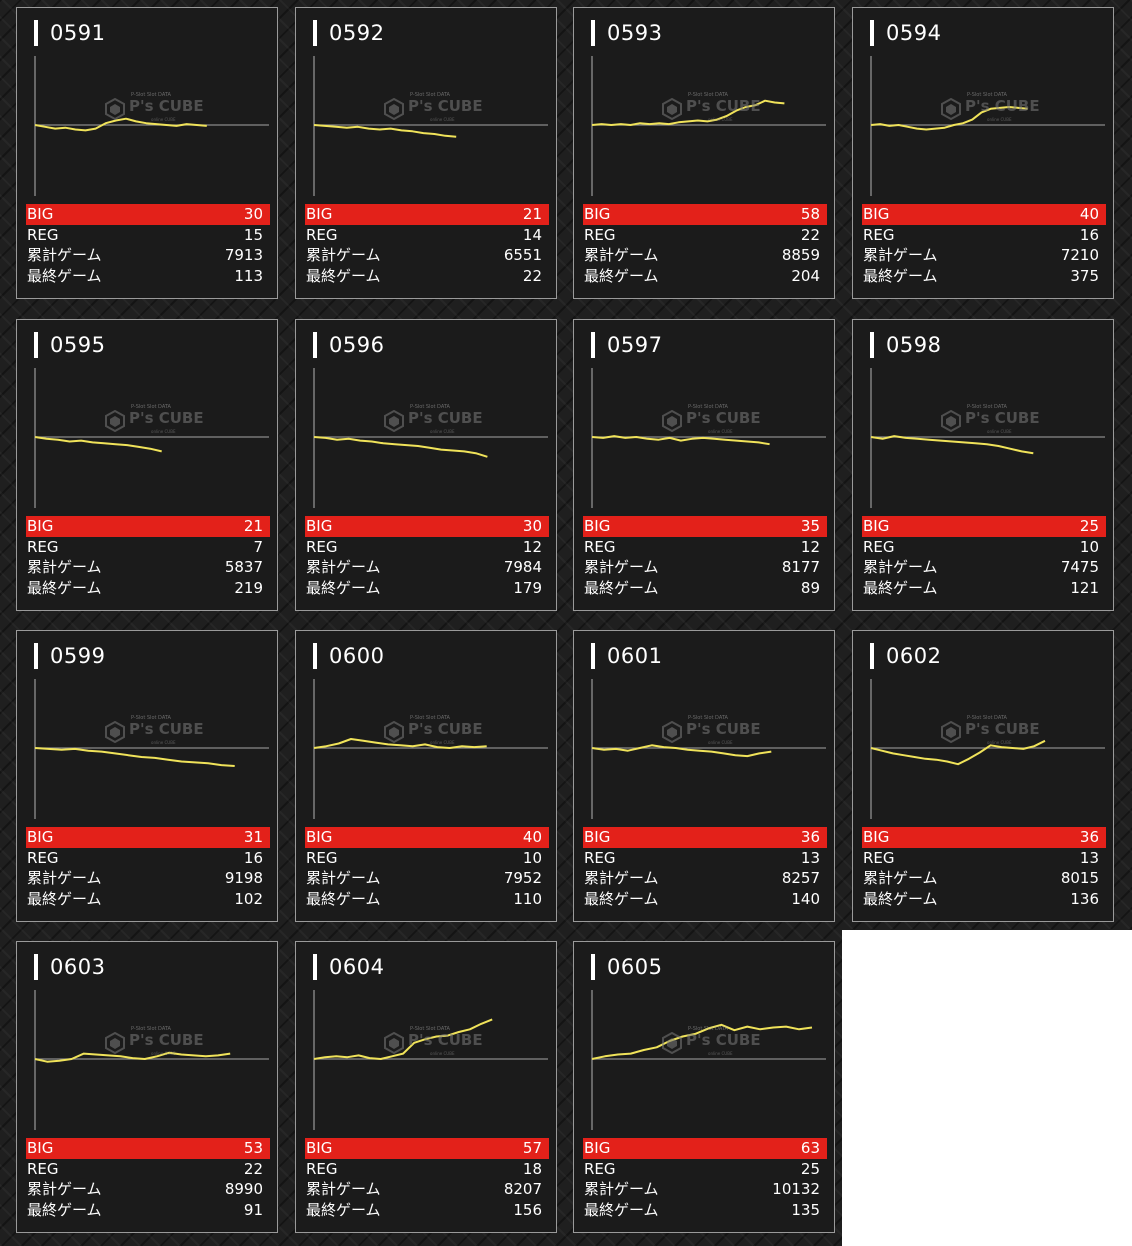  I want to click on total-games-value: 8257, so click(800, 878).